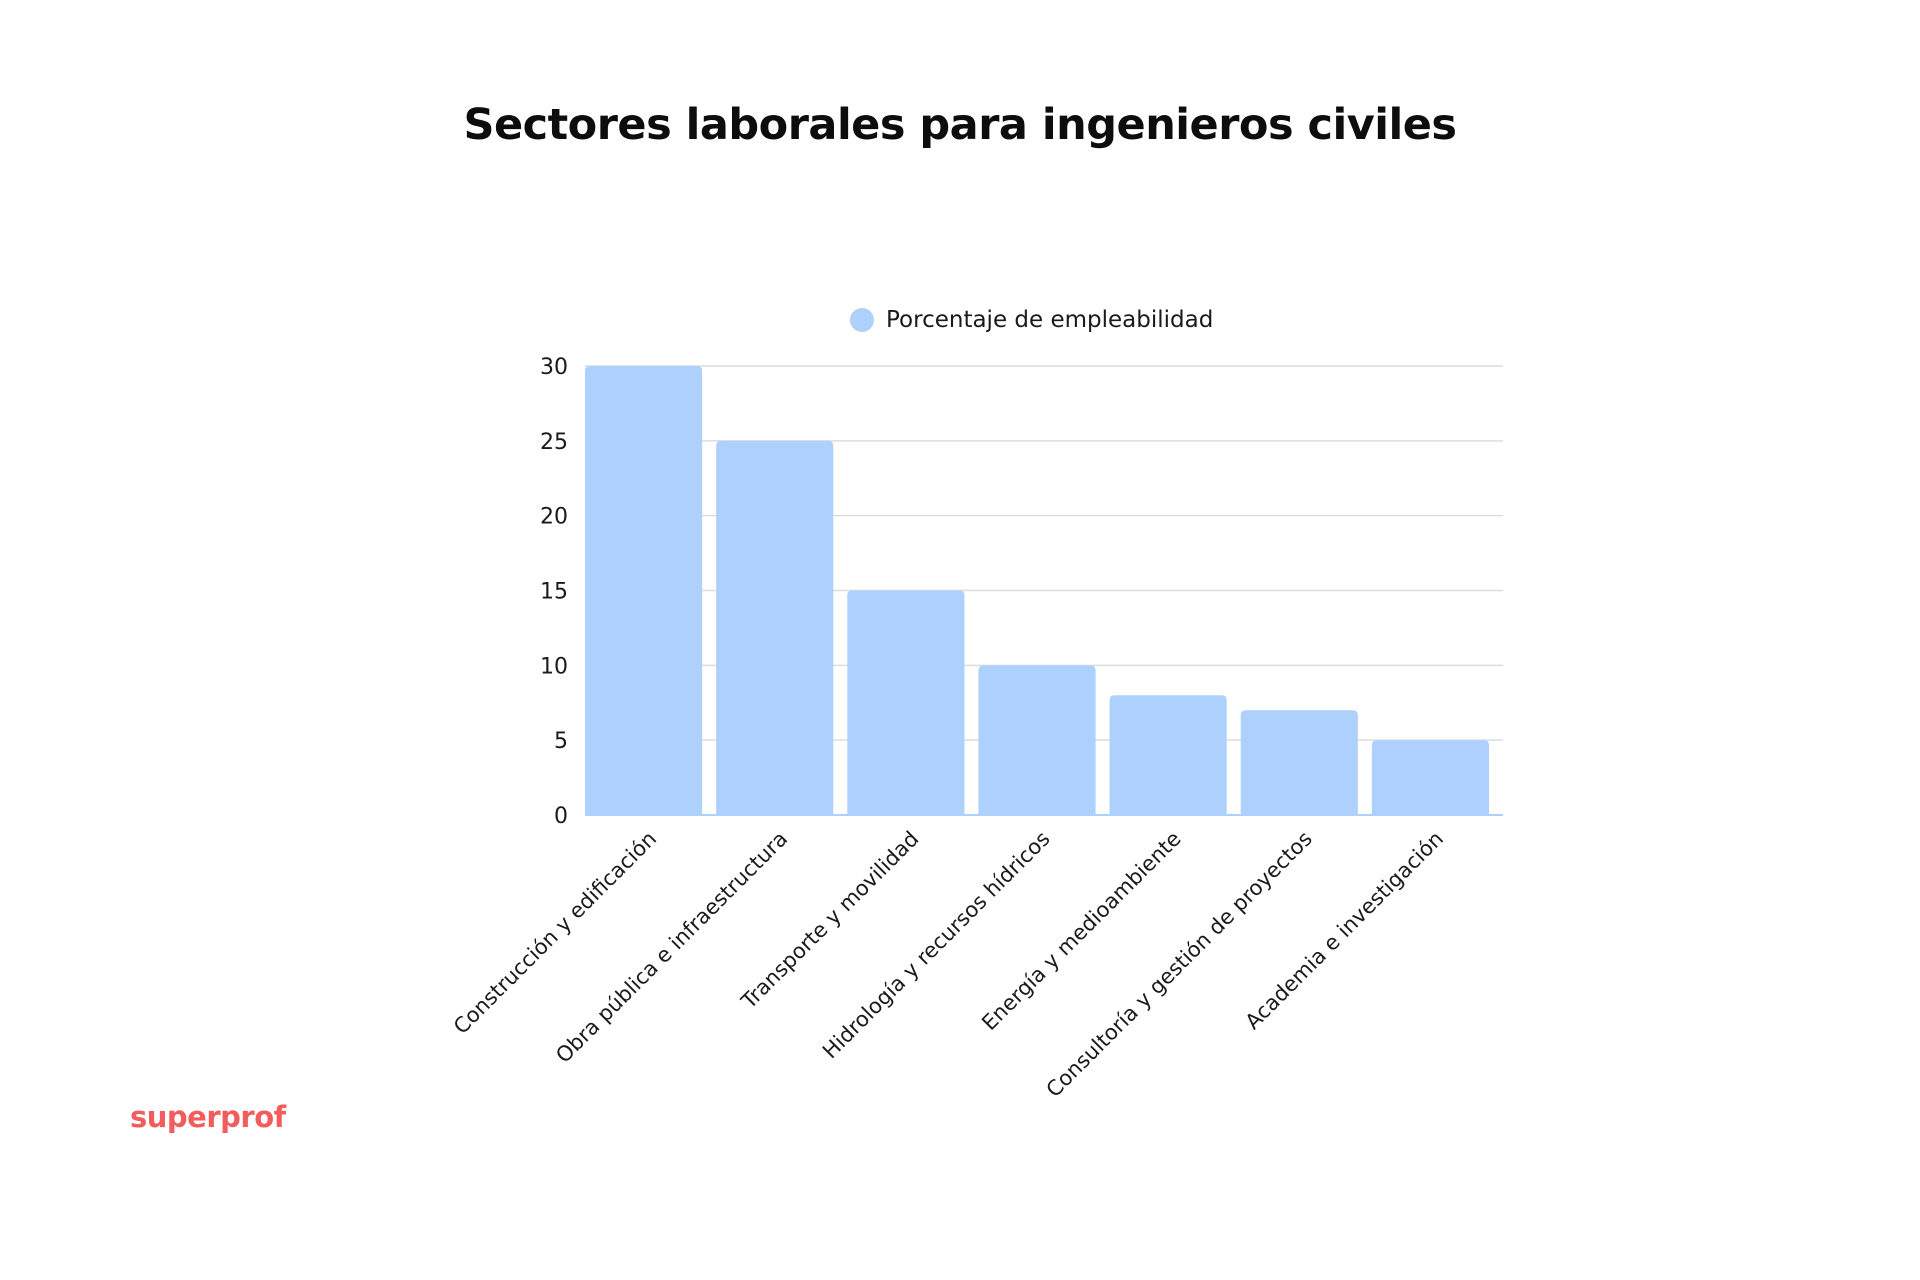 The height and width of the screenshot is (1280, 1920). What do you see at coordinates (554, 517) in the screenshot?
I see `y-tick-label: 20` at bounding box center [554, 517].